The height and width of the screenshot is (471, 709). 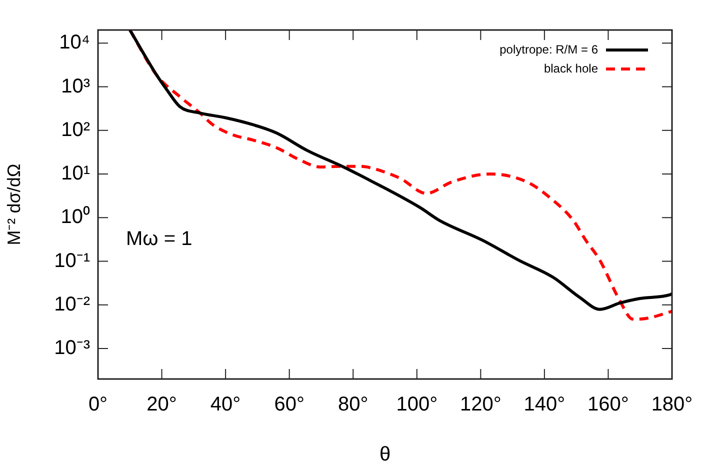 I want to click on legend-label: black hole, so click(x=571, y=68).